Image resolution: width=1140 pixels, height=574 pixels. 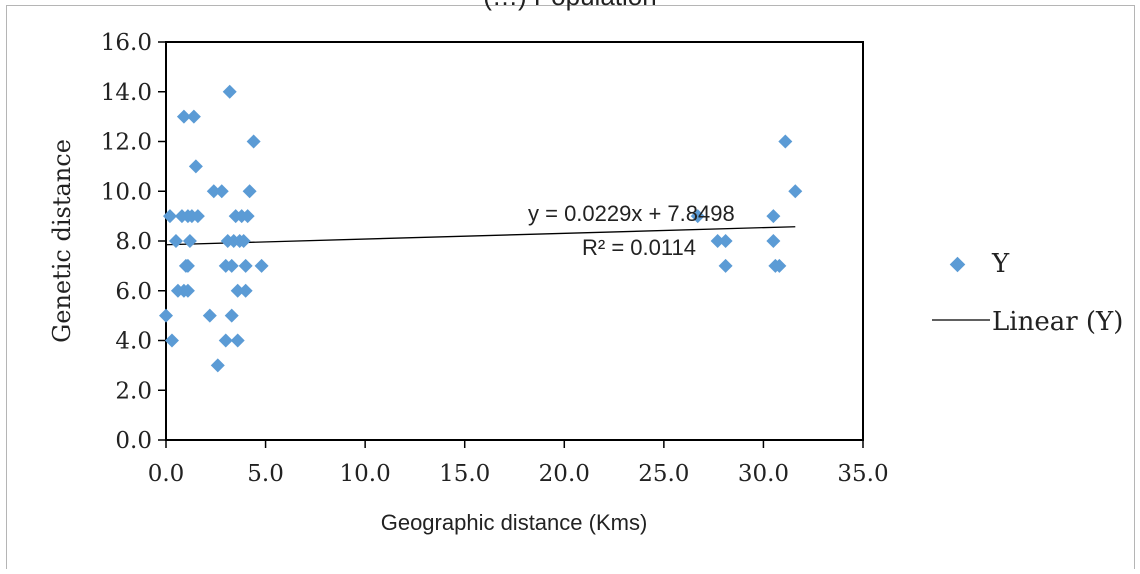 I want to click on trendline-layer, so click(x=480, y=236).